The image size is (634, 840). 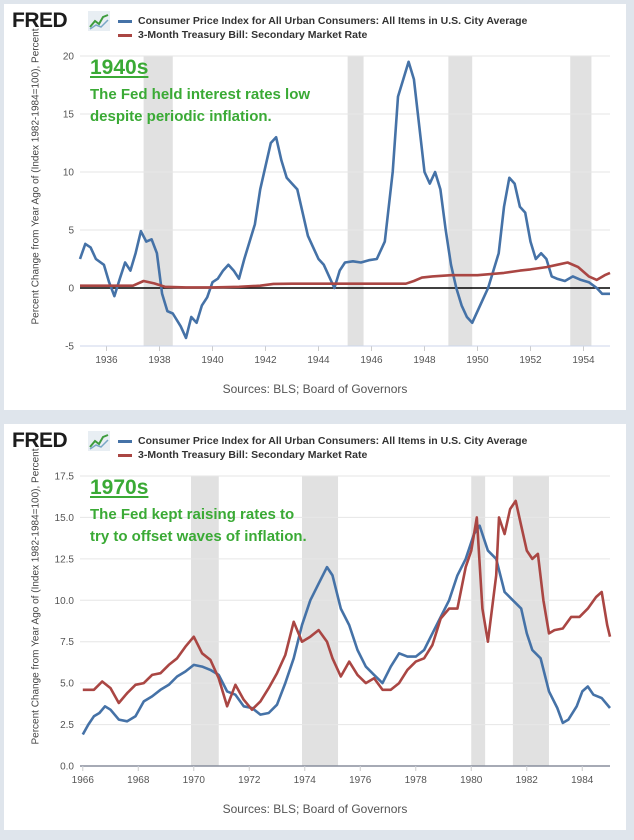 I want to click on y-tick-label: 10, so click(x=69, y=173).